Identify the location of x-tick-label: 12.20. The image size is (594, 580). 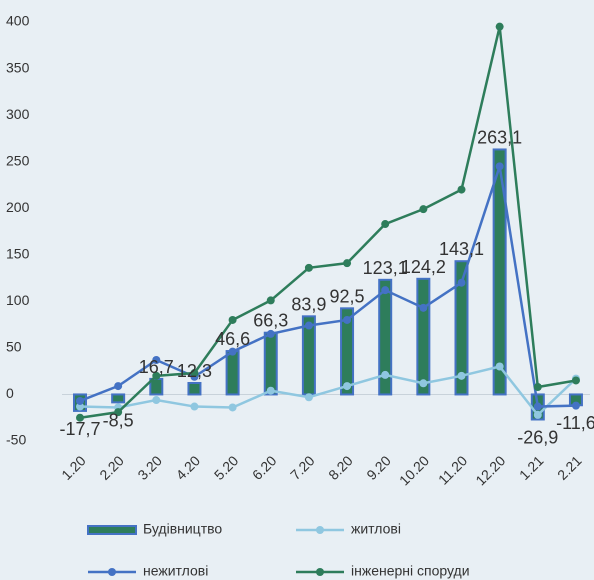
(490, 470).